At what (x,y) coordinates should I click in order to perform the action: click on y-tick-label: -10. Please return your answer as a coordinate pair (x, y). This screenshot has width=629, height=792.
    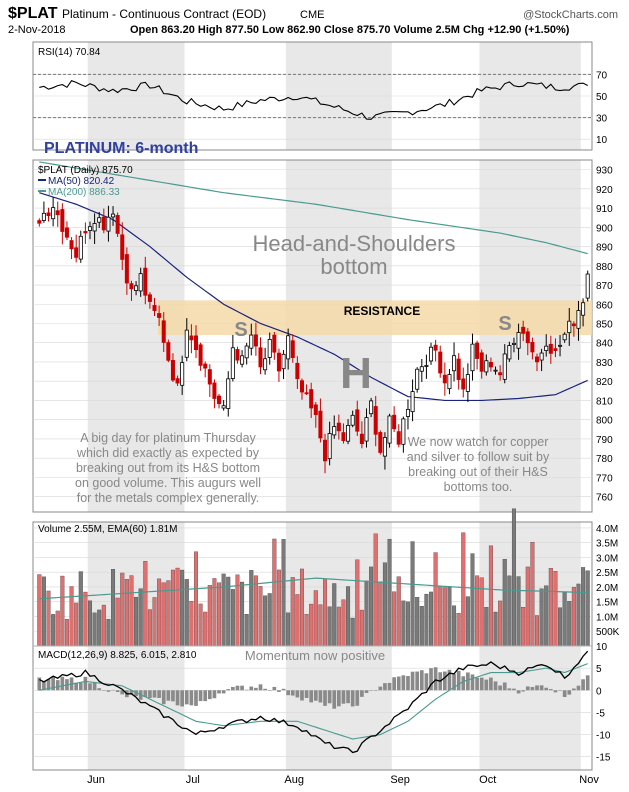
    Looking at the image, I should click on (603, 736).